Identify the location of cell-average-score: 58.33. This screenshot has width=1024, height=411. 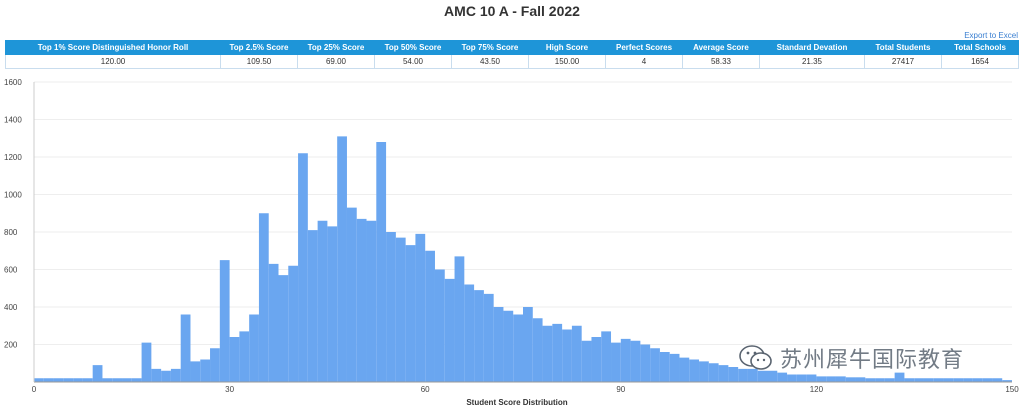
(721, 61).